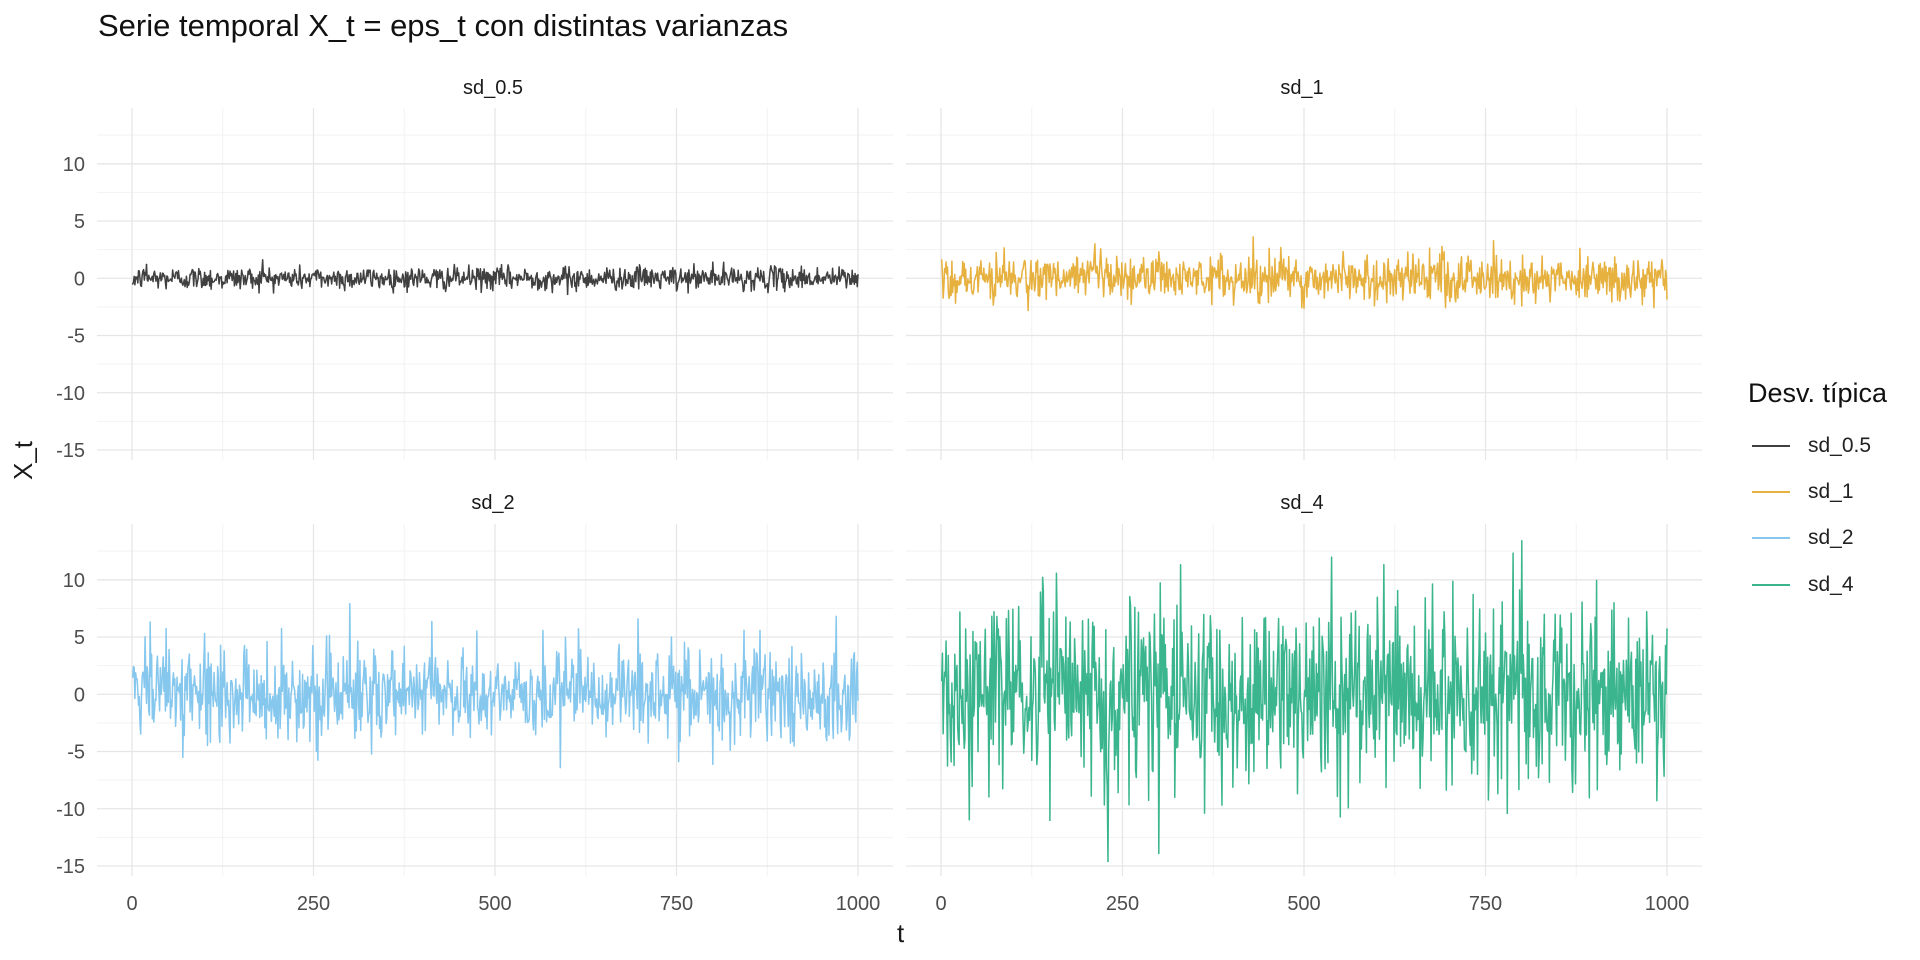  I want to click on facet-strip-label: sd_2, so click(493, 503).